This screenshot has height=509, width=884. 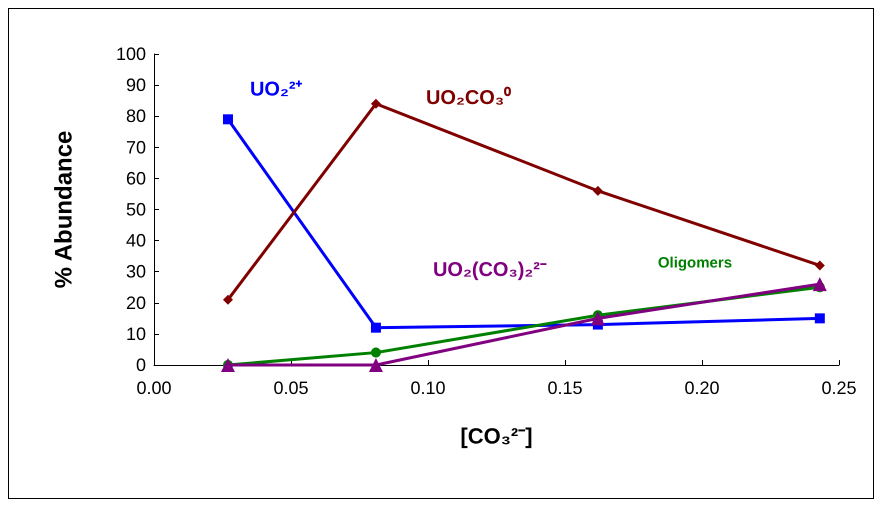 What do you see at coordinates (489, 270) in the screenshot?
I see `text: UO₂(CO₃)₂²⁻` at bounding box center [489, 270].